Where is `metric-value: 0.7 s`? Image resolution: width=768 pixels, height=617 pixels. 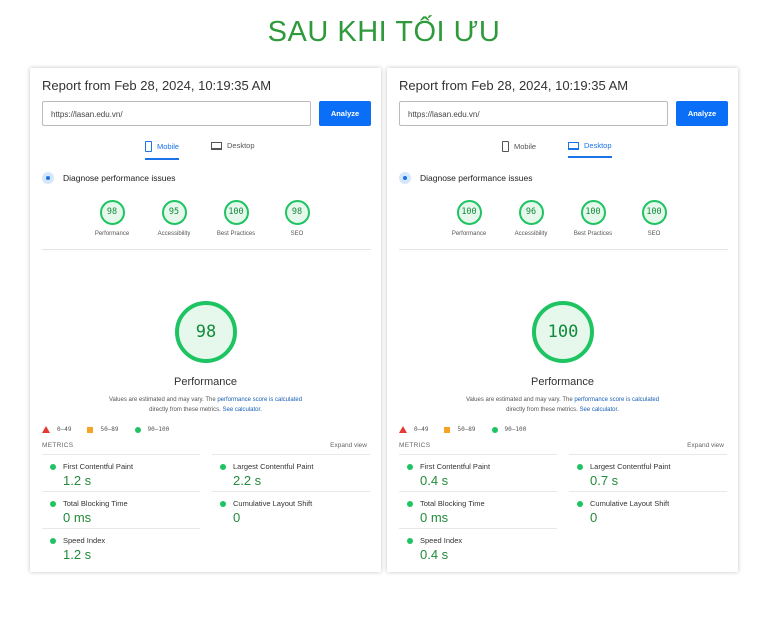
metric-value: 0.7 s is located at coordinates (604, 480).